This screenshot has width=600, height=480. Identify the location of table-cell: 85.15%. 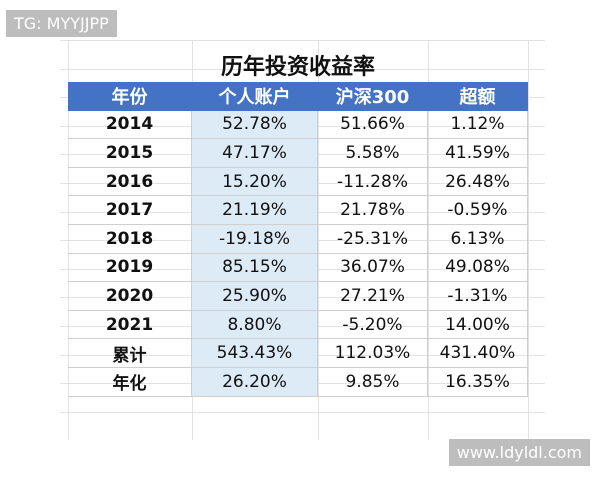
(255, 268).